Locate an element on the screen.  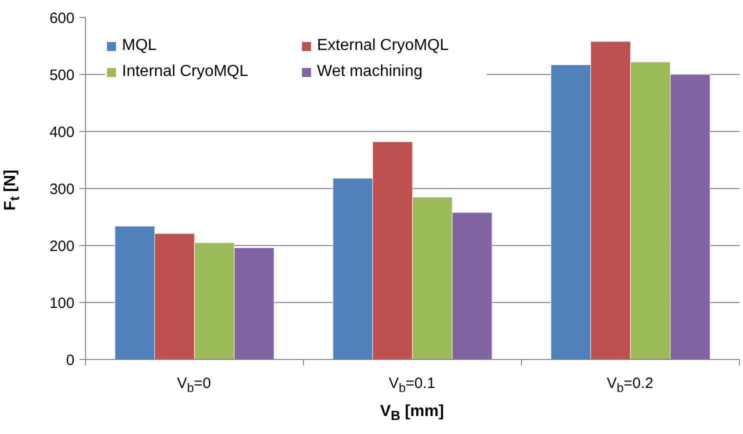
y-tick-label: 0 is located at coordinates (70, 360).